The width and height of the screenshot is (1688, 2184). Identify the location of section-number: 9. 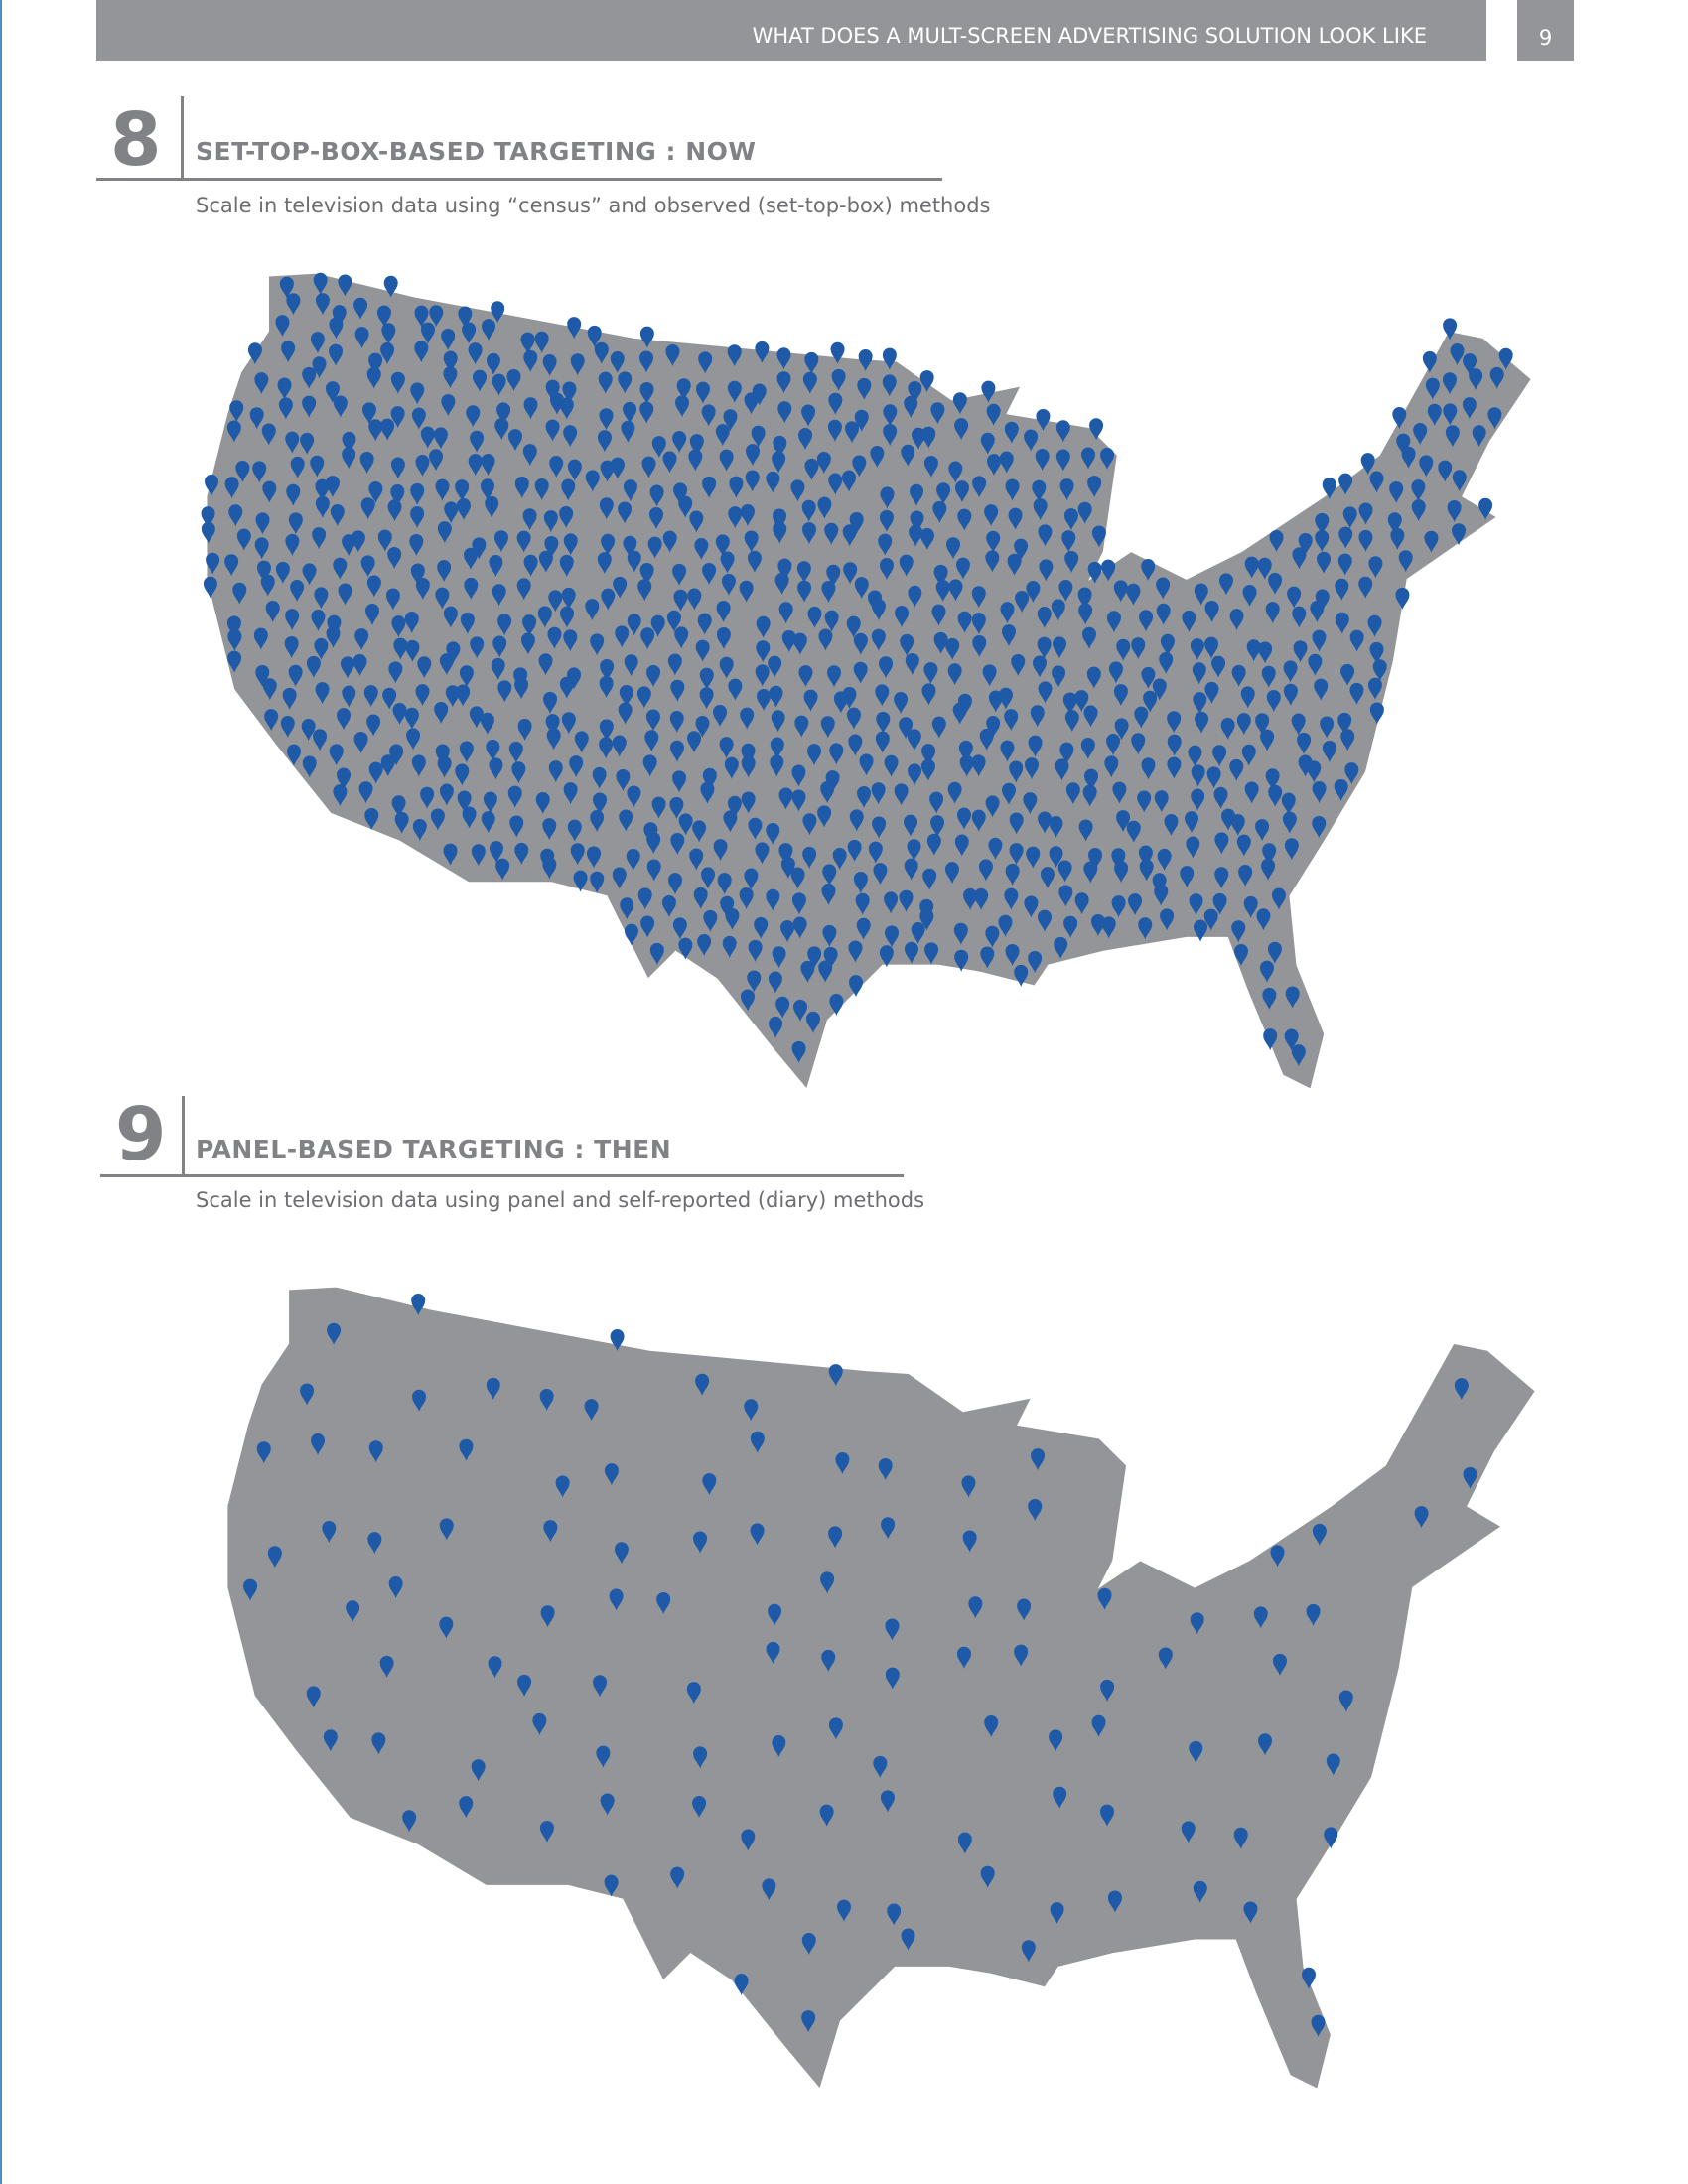
(141, 1134).